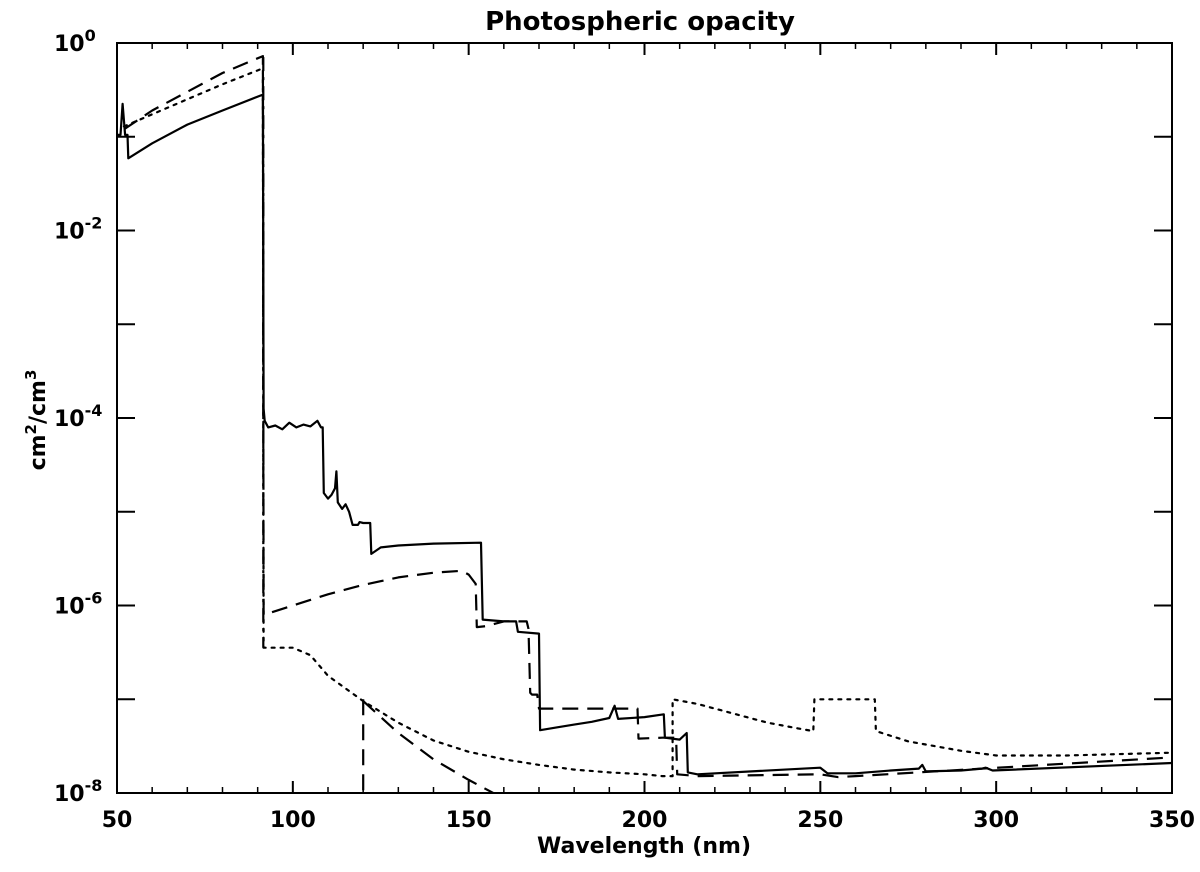  What do you see at coordinates (644, 846) in the screenshot?
I see `x-axis-title: Wavelength (nm)` at bounding box center [644, 846].